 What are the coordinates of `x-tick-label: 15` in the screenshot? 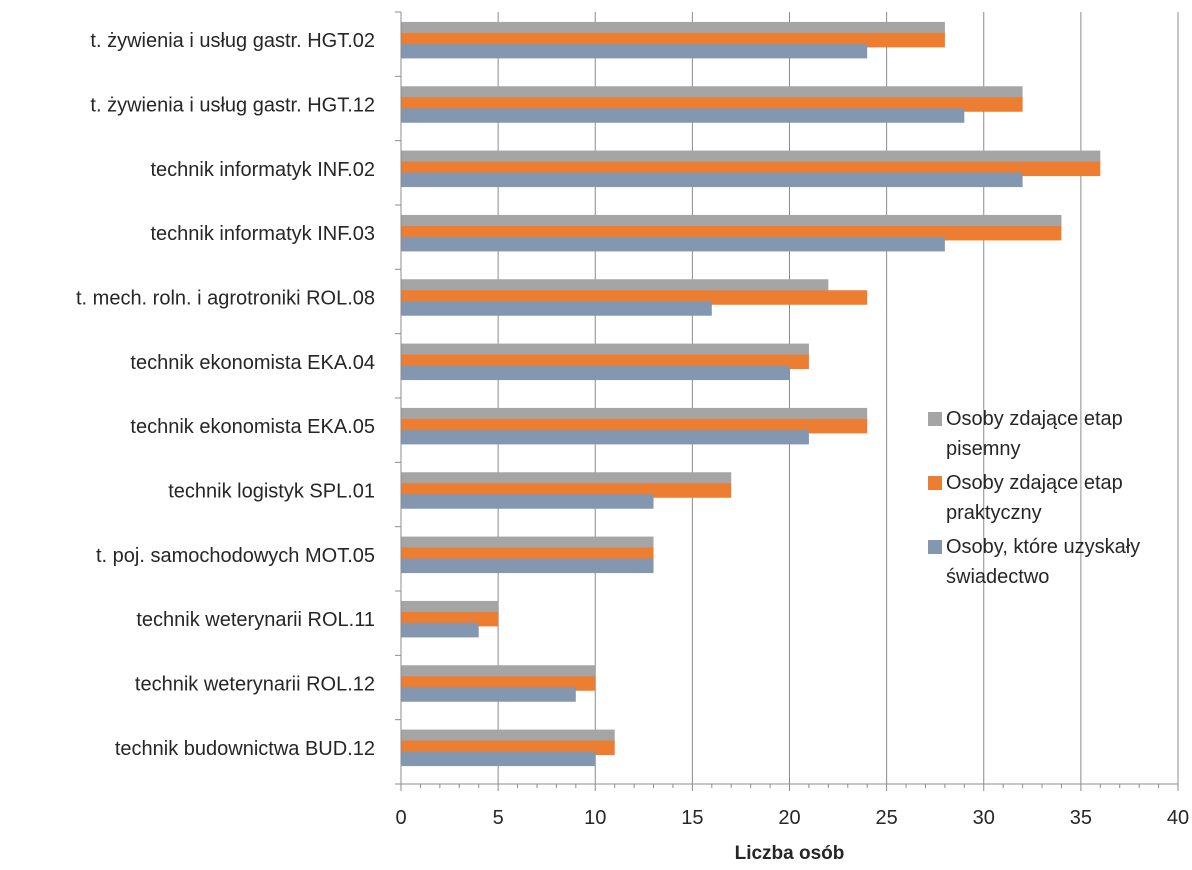 It's located at (692, 818).